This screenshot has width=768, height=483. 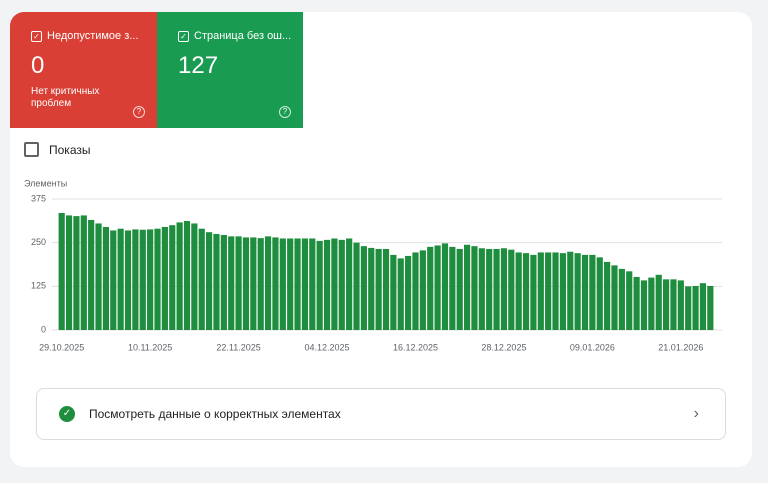 I want to click on link-label: Посмотреть данные о корректных элементах, so click(x=215, y=414).